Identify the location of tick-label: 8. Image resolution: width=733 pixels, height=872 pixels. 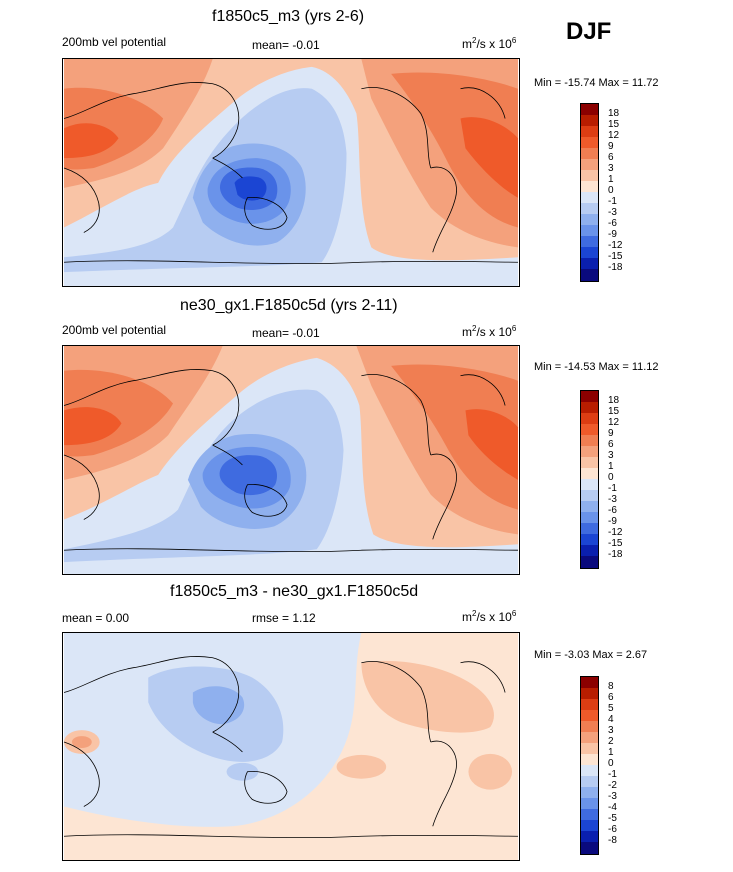
(611, 686).